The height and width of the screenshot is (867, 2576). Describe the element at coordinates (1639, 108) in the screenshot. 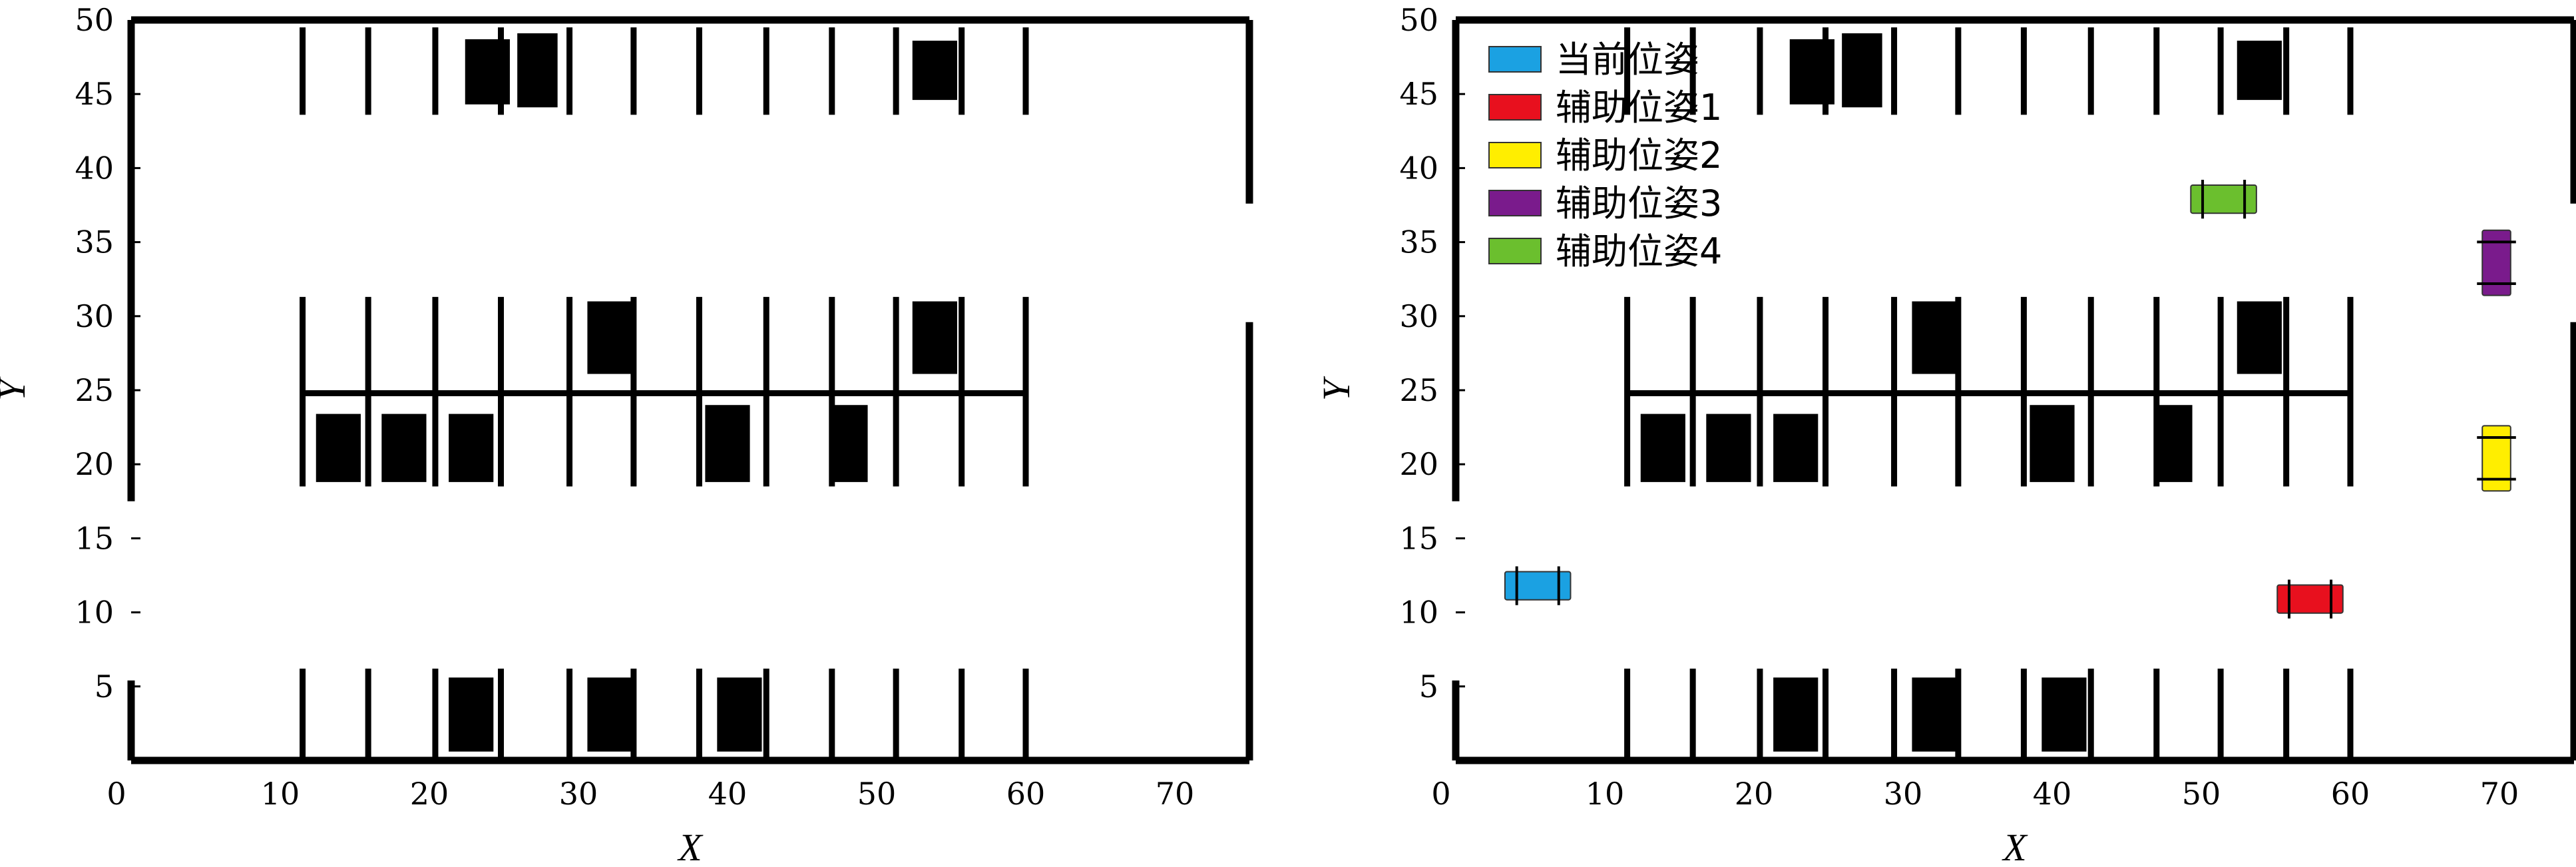

I see `legend-label: 辅助位姿1` at that location.